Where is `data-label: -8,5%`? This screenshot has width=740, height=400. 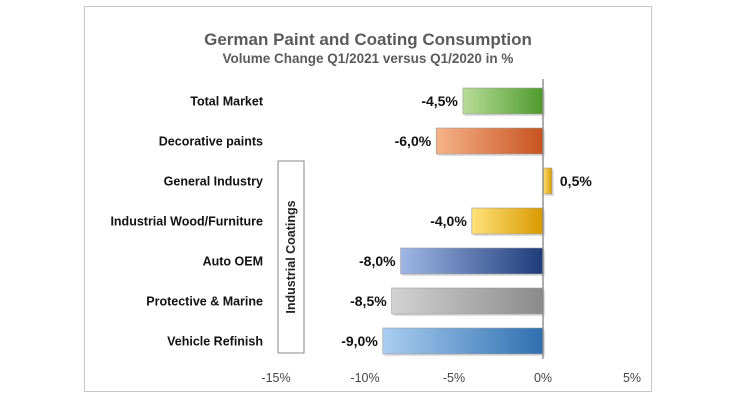
data-label: -8,5% is located at coordinates (368, 301).